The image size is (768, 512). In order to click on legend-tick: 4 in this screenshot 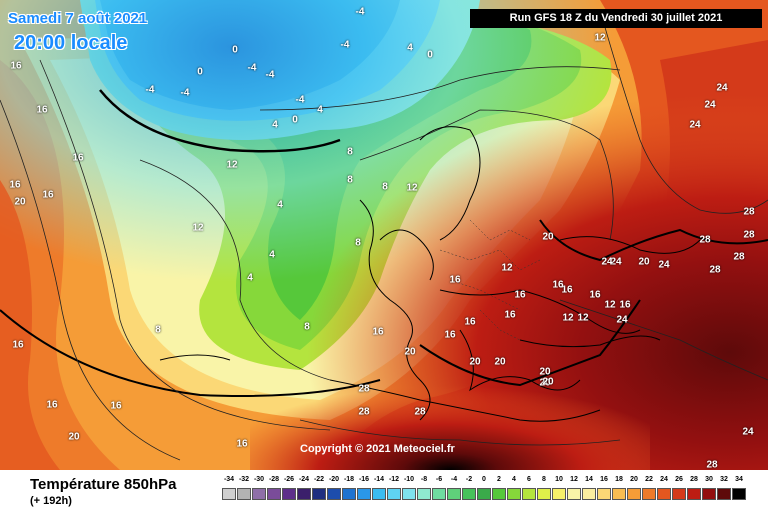, I will do `click(514, 479)`.